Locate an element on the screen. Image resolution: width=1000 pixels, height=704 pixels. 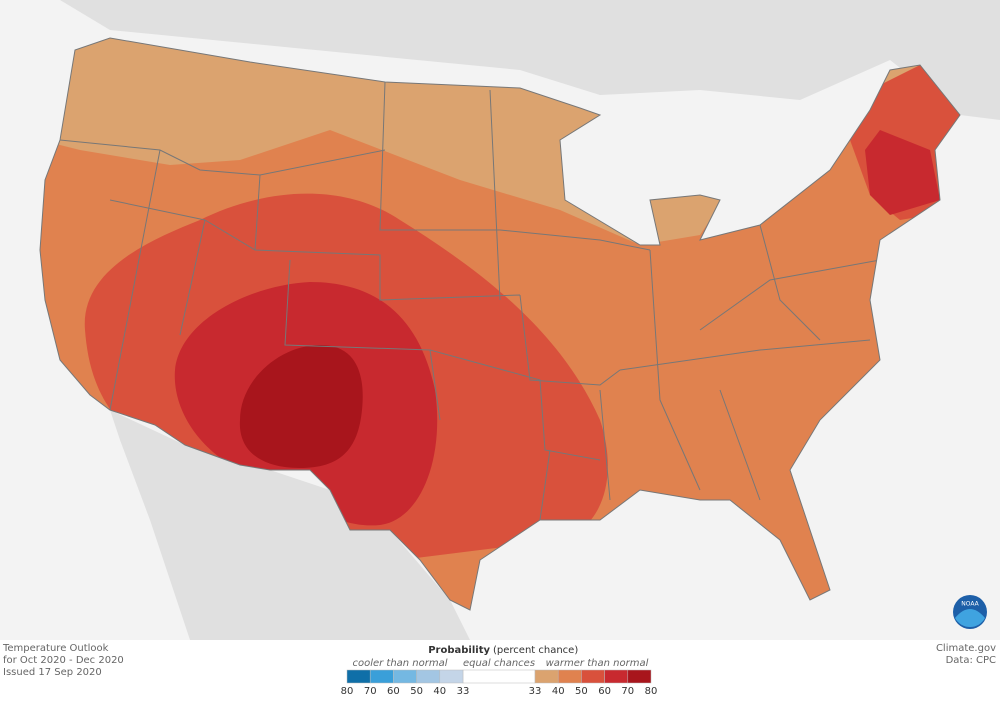
footer-data: Data: CPC is located at coordinates (971, 660).